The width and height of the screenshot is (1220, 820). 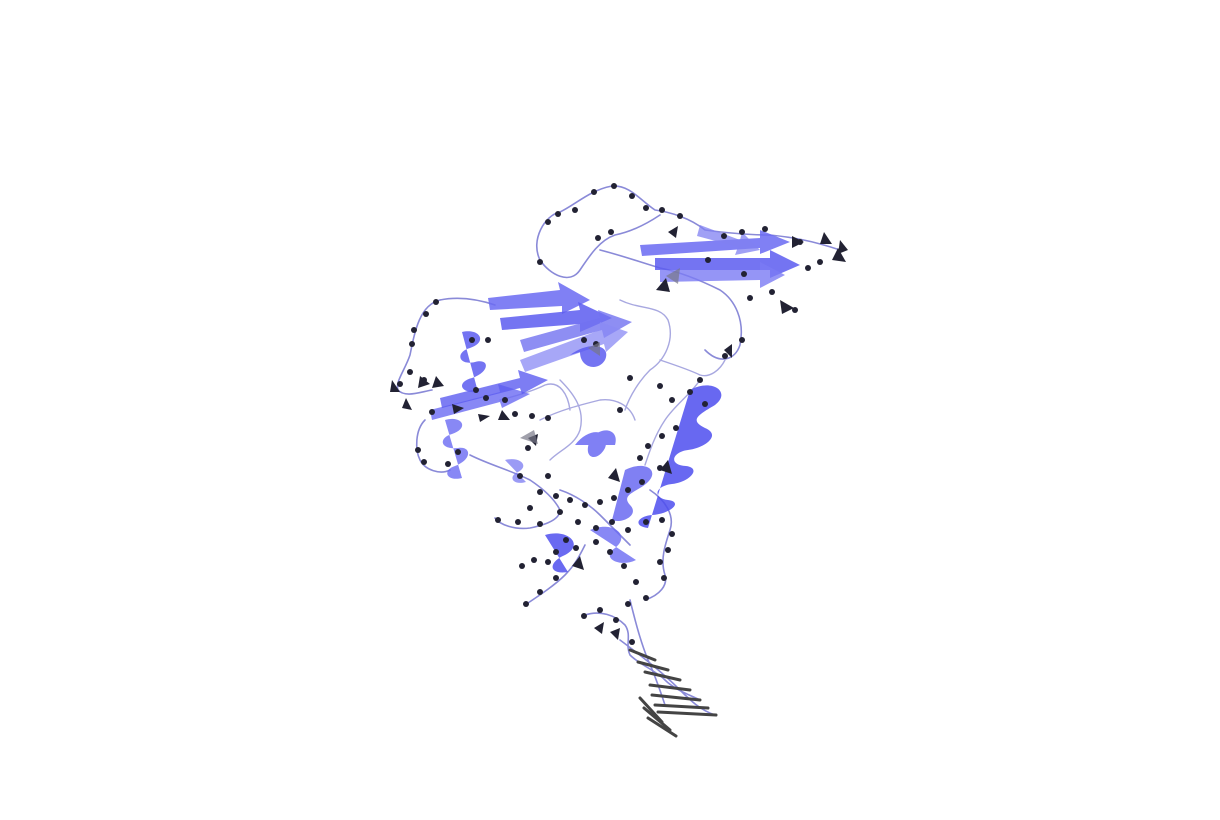 What do you see at coordinates (720, 256) in the screenshot?
I see `beta-sheet-upper-right` at bounding box center [720, 256].